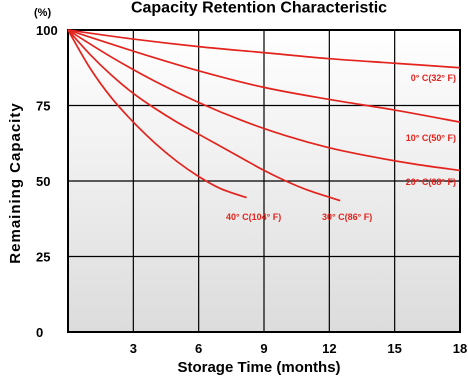  Describe the element at coordinates (259, 8) in the screenshot. I see `chart-title: Capacity Retention Characteristic` at that location.